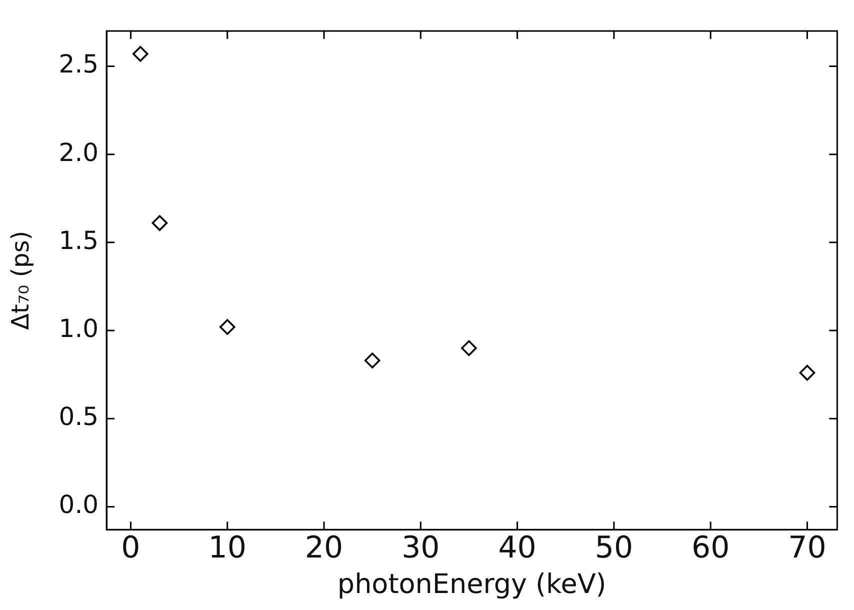 Image resolution: width=854 pixels, height=610 pixels. I want to click on y-tick-label: 1.0, so click(78, 329).